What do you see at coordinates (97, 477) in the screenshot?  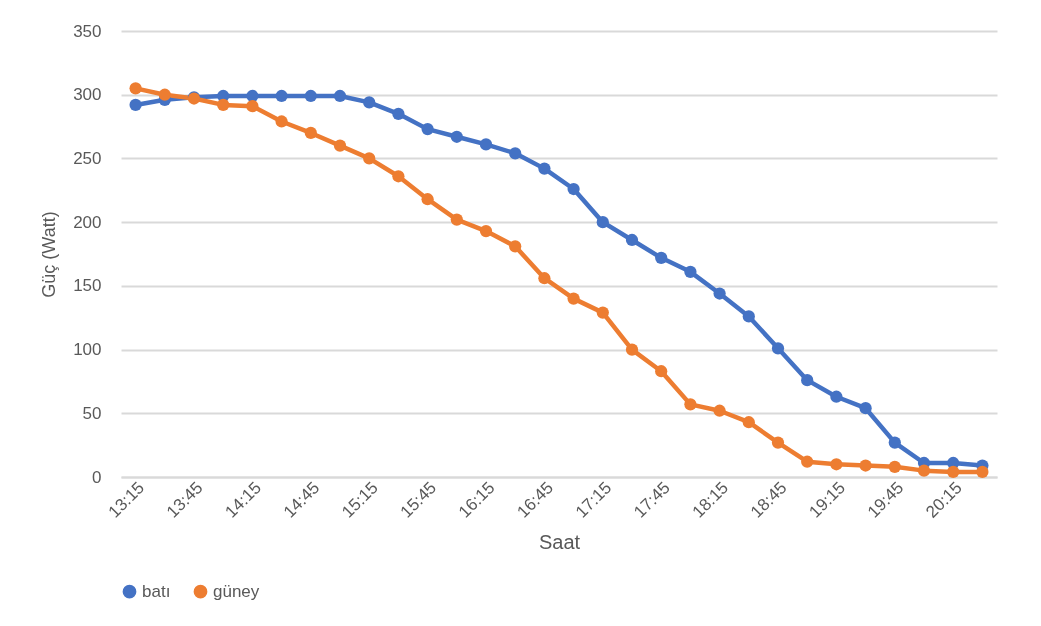 I see `y-tick-label: 0` at bounding box center [97, 477].